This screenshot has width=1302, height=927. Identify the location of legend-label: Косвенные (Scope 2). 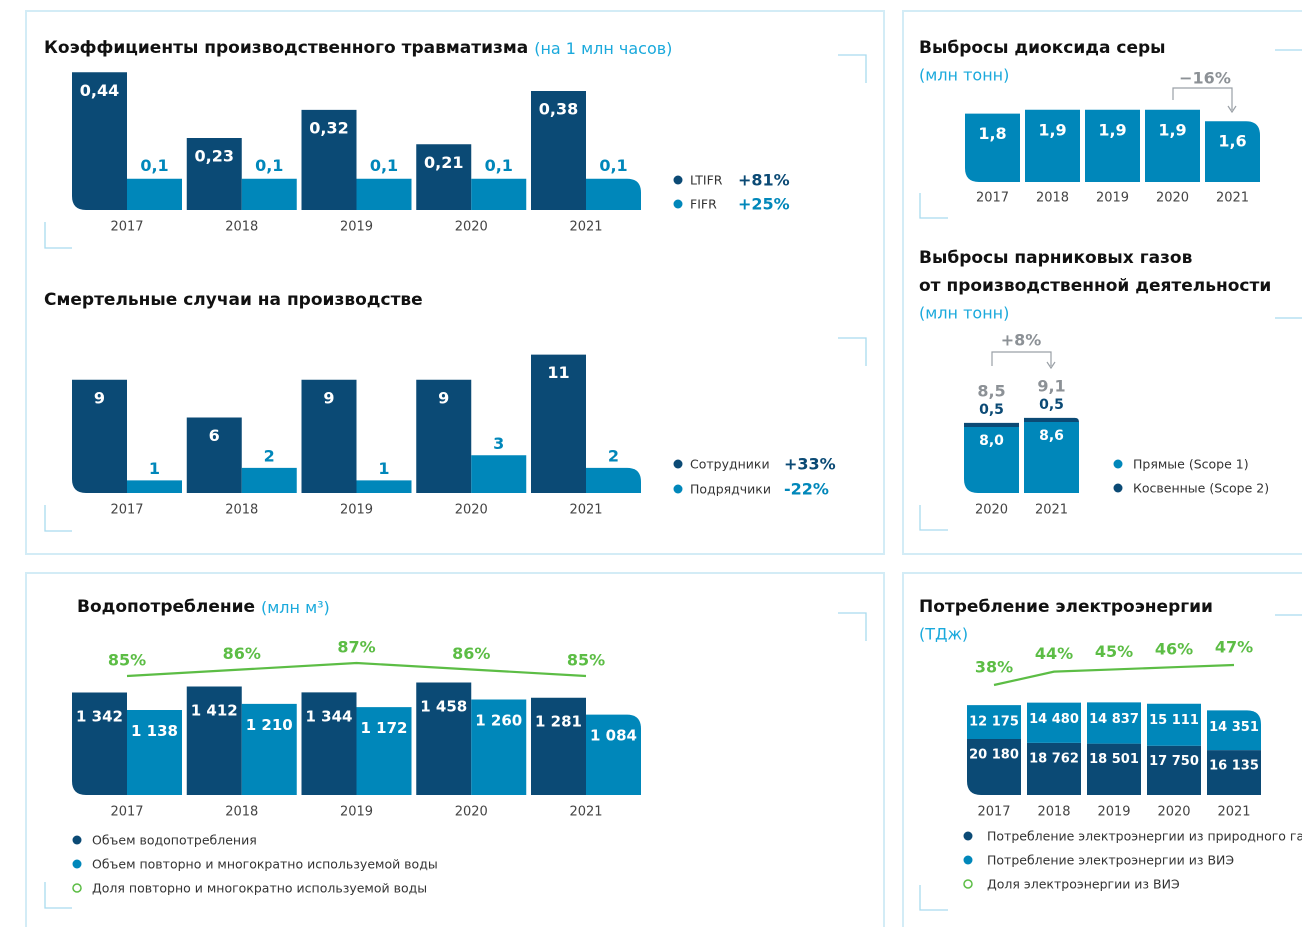
(1201, 488).